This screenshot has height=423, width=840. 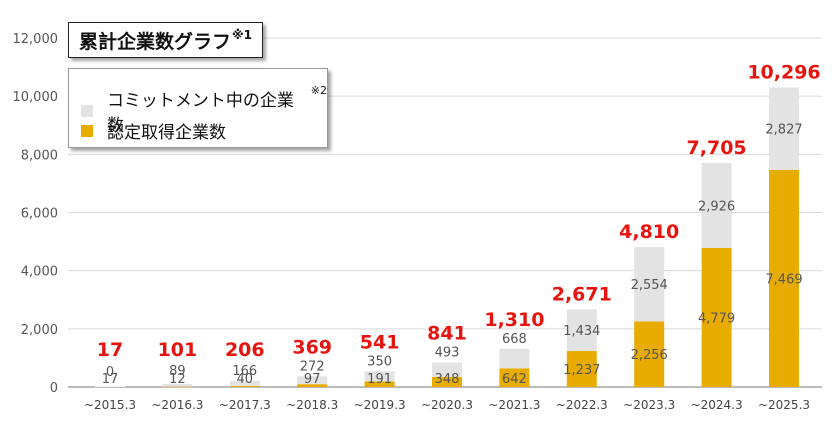 I want to click on legend-note-commitment: ※2, so click(x=318, y=90).